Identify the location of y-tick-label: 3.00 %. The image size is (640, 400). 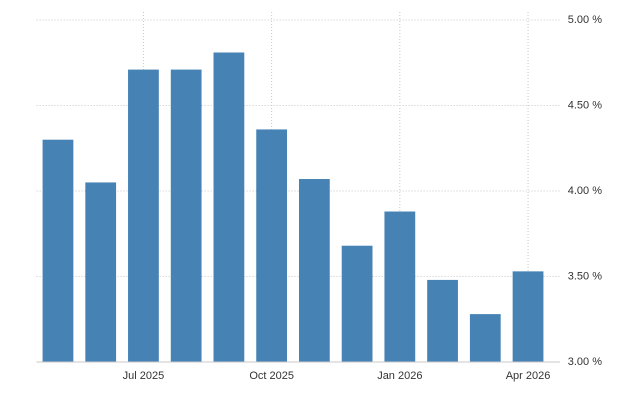
(585, 362).